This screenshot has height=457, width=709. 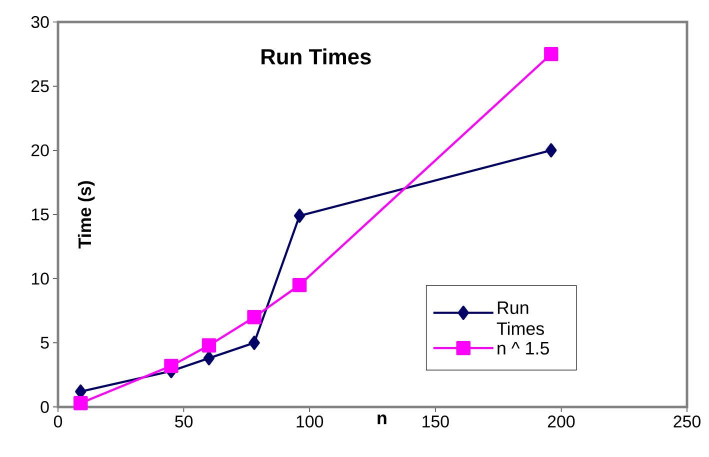 What do you see at coordinates (40, 214) in the screenshot?
I see `y-tick-label: 15` at bounding box center [40, 214].